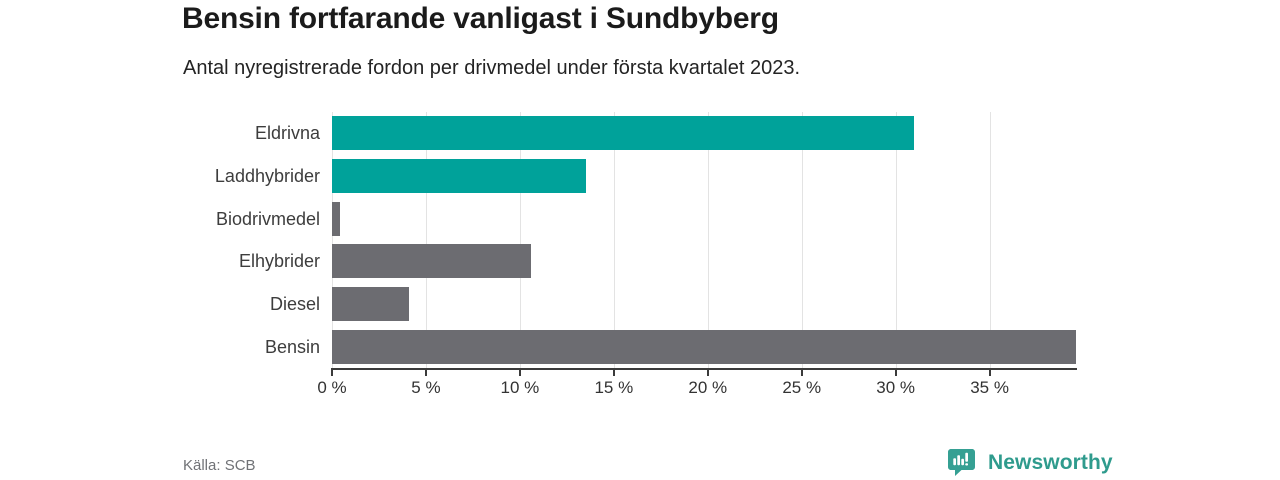  What do you see at coordinates (267, 176) in the screenshot?
I see `category-label: Laddhybrider` at bounding box center [267, 176].